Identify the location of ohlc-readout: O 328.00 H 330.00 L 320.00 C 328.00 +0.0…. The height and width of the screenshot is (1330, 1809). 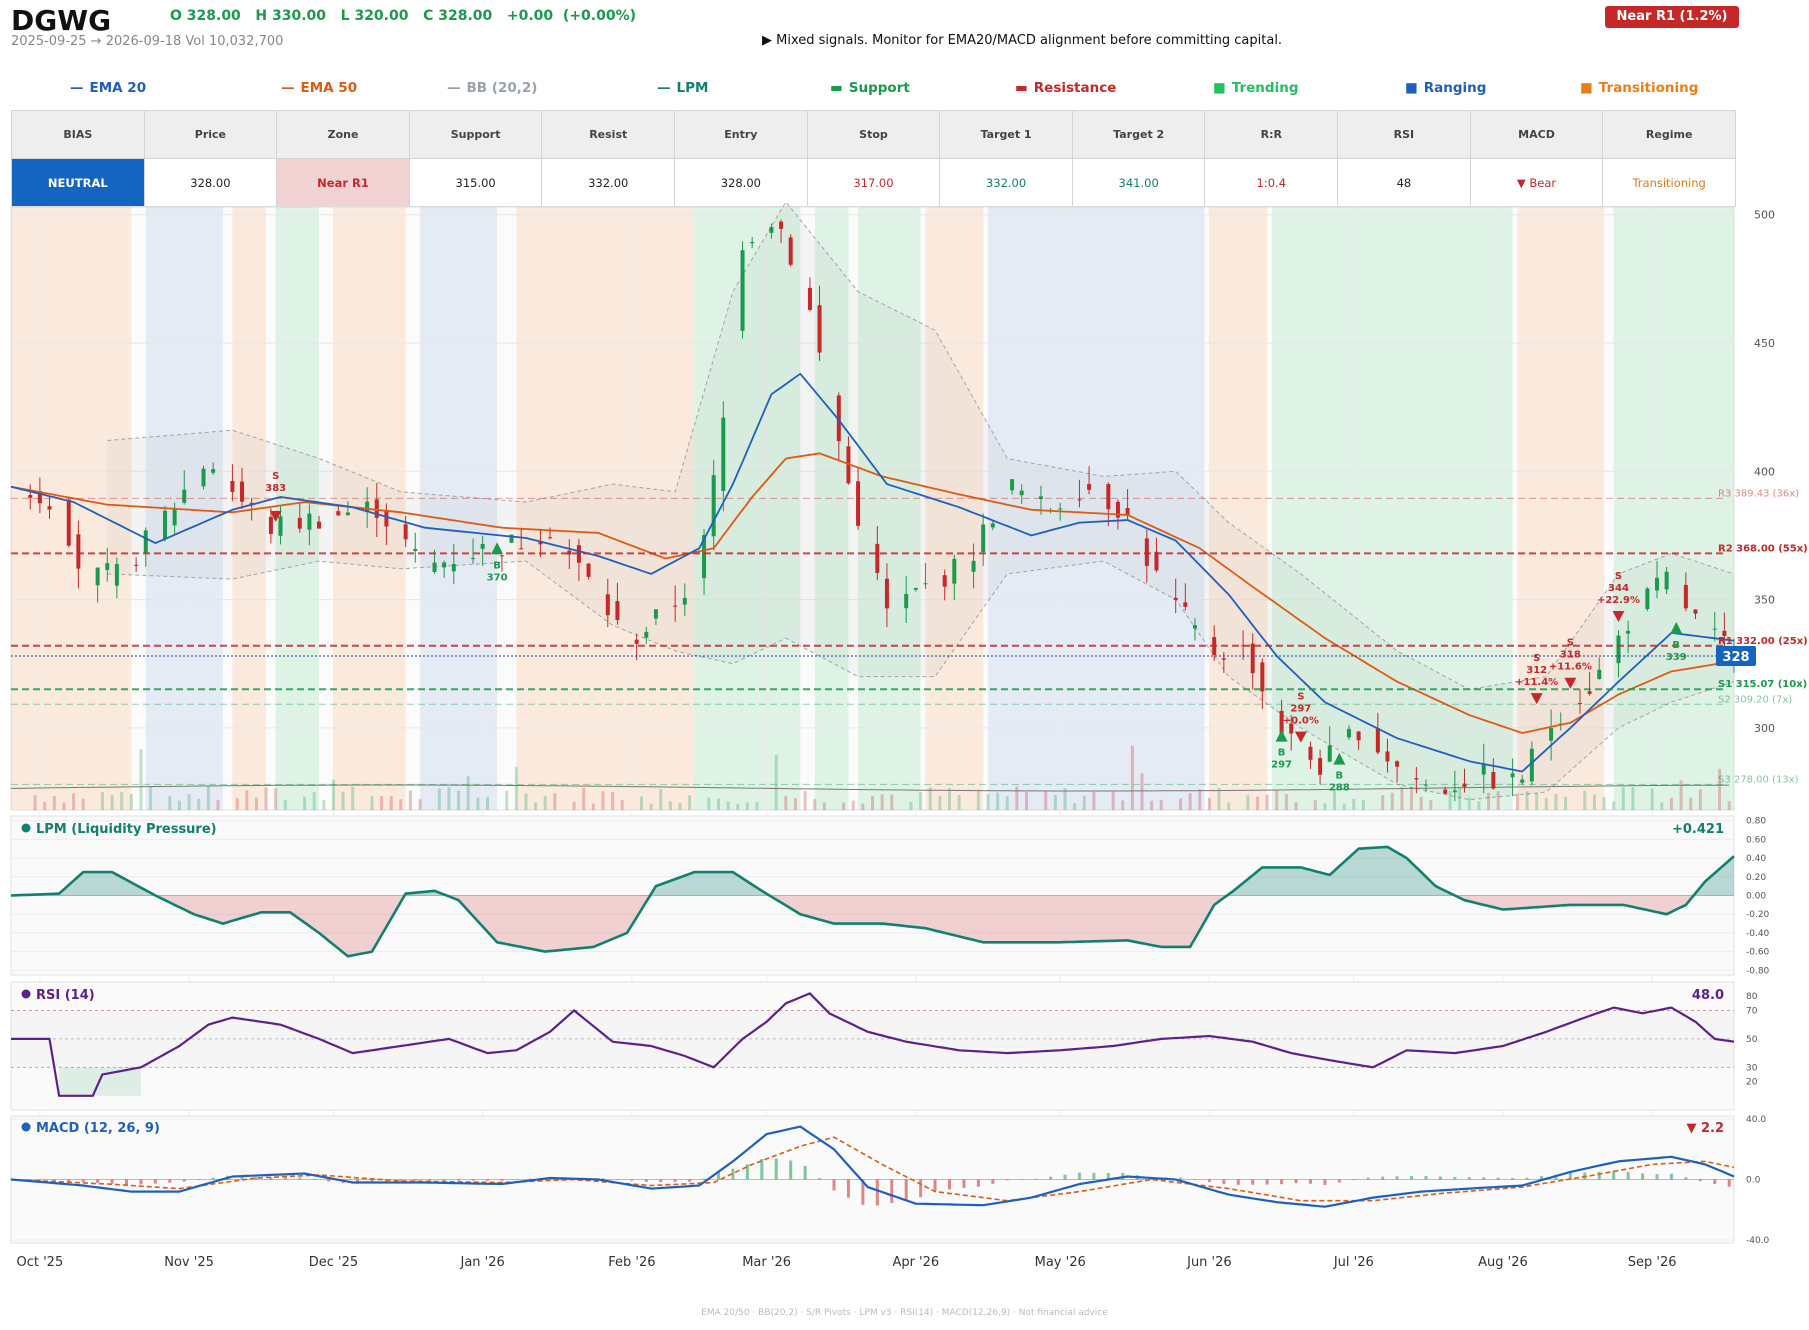
(403, 16).